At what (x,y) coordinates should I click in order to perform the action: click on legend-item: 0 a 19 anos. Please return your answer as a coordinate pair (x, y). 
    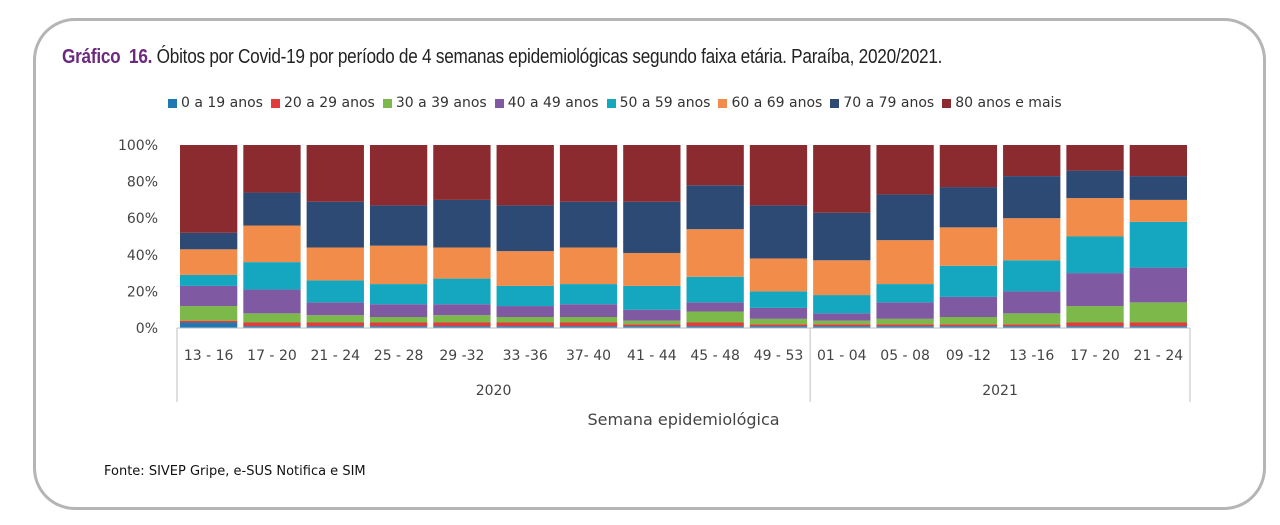
    Looking at the image, I should click on (215, 103).